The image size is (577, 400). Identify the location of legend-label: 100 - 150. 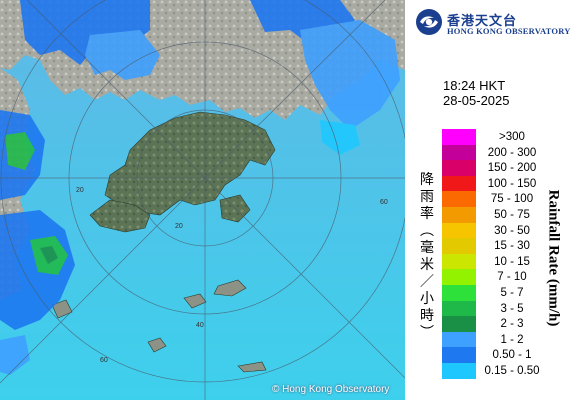
(512, 183).